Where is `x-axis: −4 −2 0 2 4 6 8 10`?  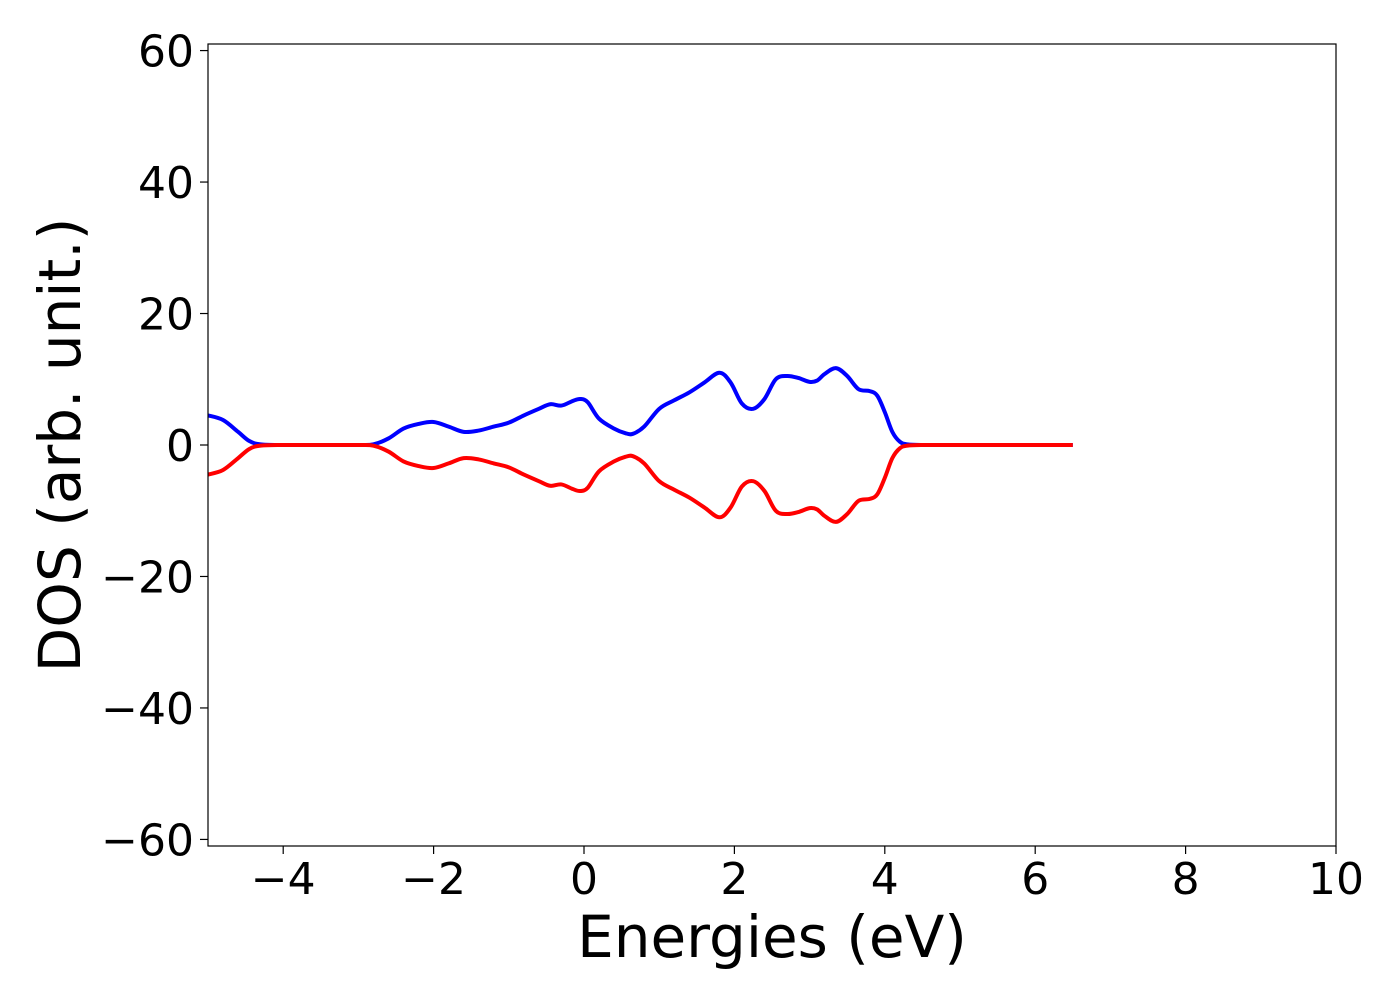
x-axis: −4 −2 0 2 4 6 8 10 is located at coordinates (807, 875).